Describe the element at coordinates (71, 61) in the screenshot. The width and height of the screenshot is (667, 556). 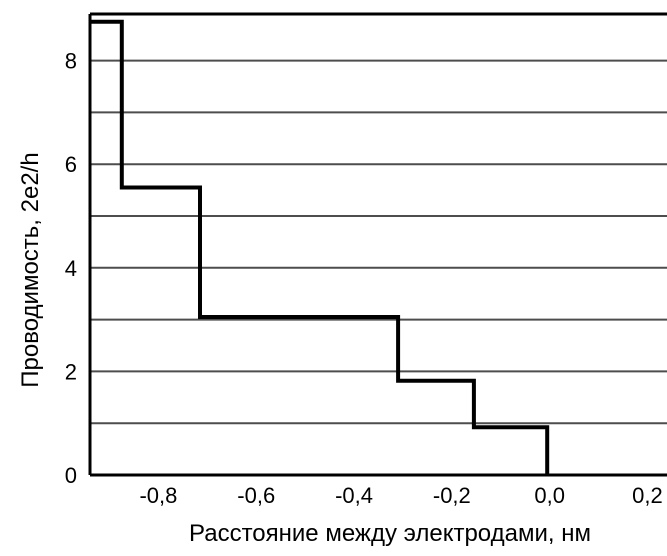
I see `y-tick-label: 8` at that location.